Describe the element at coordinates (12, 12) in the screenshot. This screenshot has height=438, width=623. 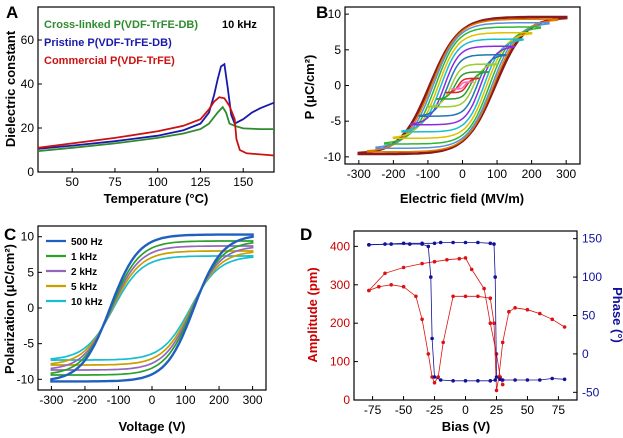
I see `panel-label-a: A` at that location.